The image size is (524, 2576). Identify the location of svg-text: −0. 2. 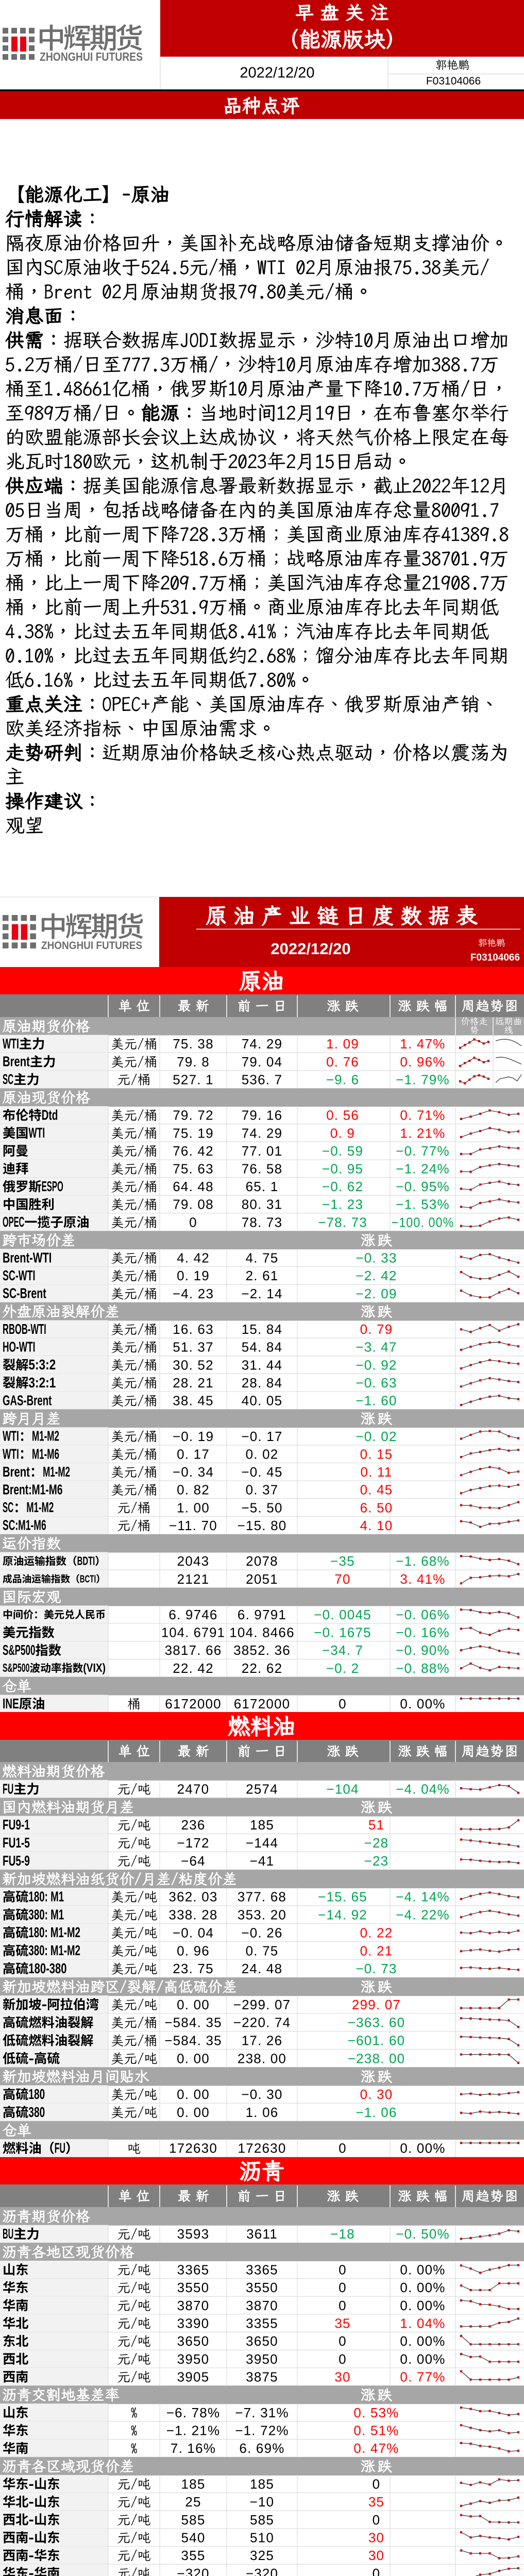
(343, 1668).